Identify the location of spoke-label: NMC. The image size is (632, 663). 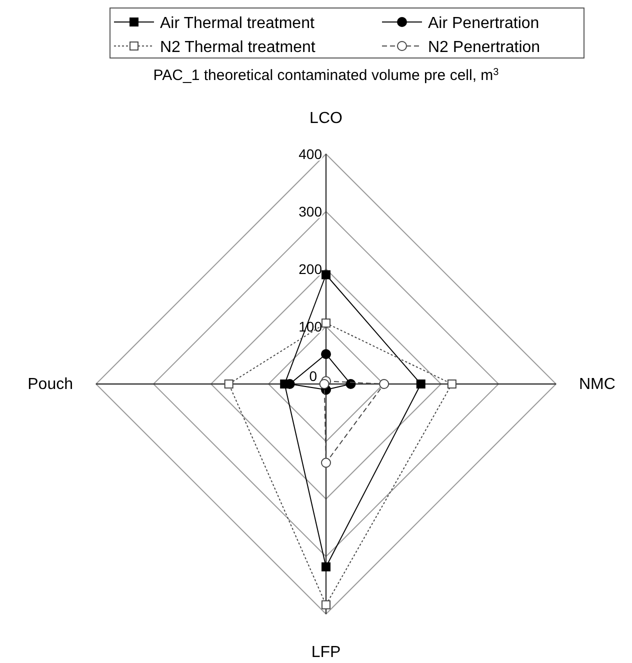
(597, 384).